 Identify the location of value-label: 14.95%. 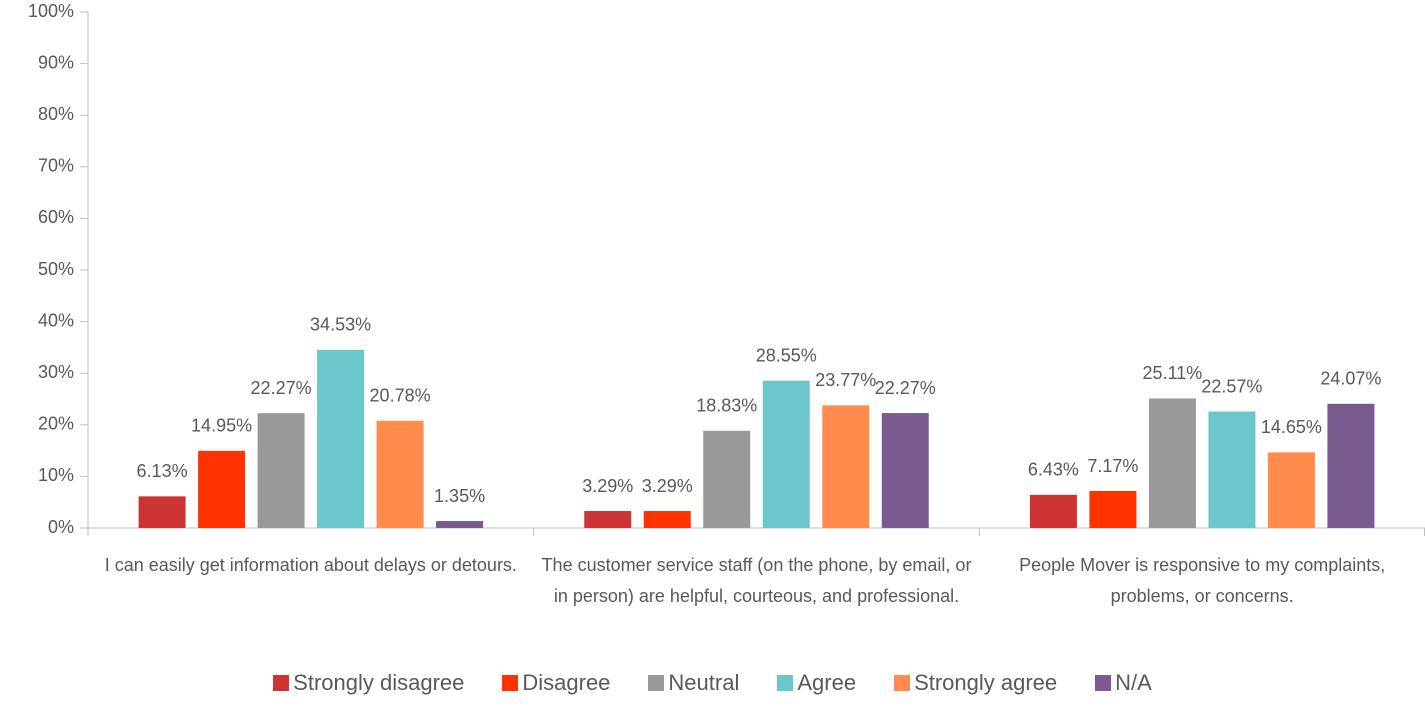
(221, 426).